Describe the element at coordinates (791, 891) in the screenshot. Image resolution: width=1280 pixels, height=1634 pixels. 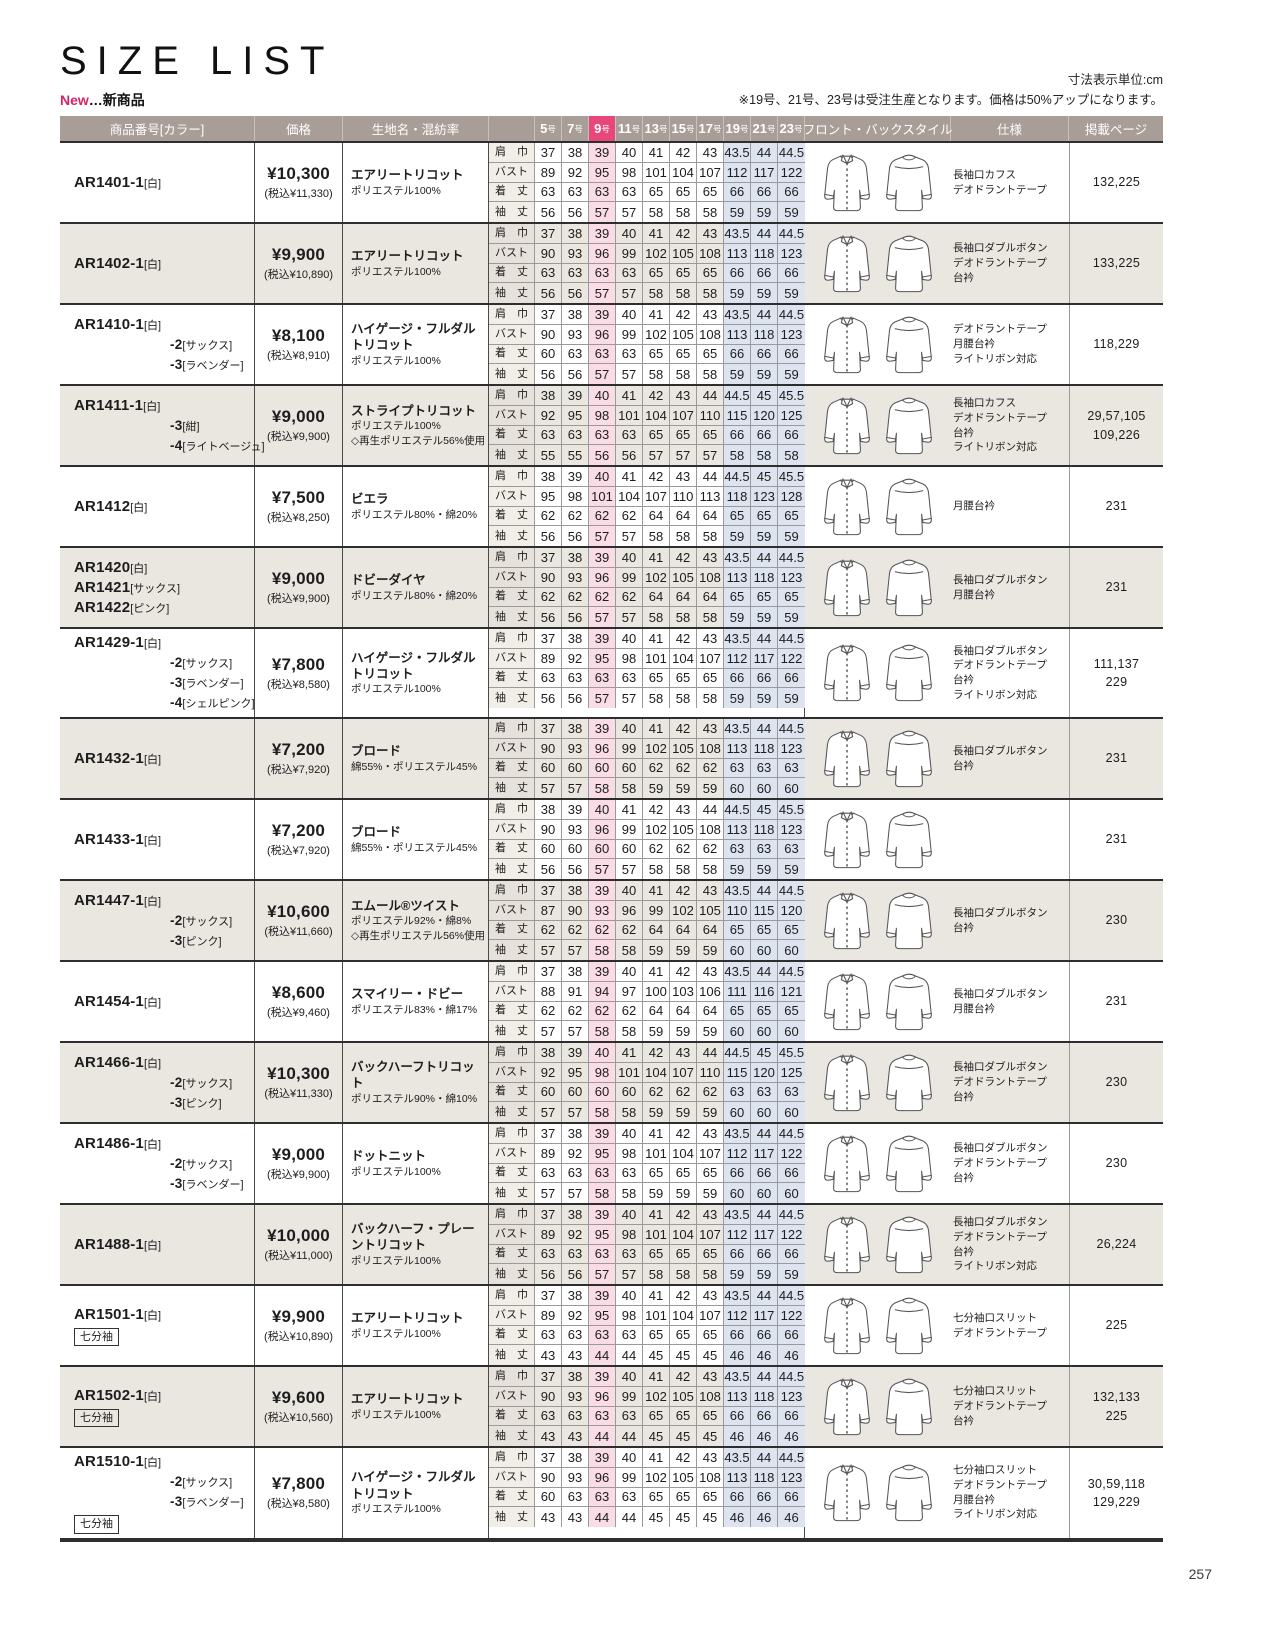
I see `measure-value: 44.5` at that location.